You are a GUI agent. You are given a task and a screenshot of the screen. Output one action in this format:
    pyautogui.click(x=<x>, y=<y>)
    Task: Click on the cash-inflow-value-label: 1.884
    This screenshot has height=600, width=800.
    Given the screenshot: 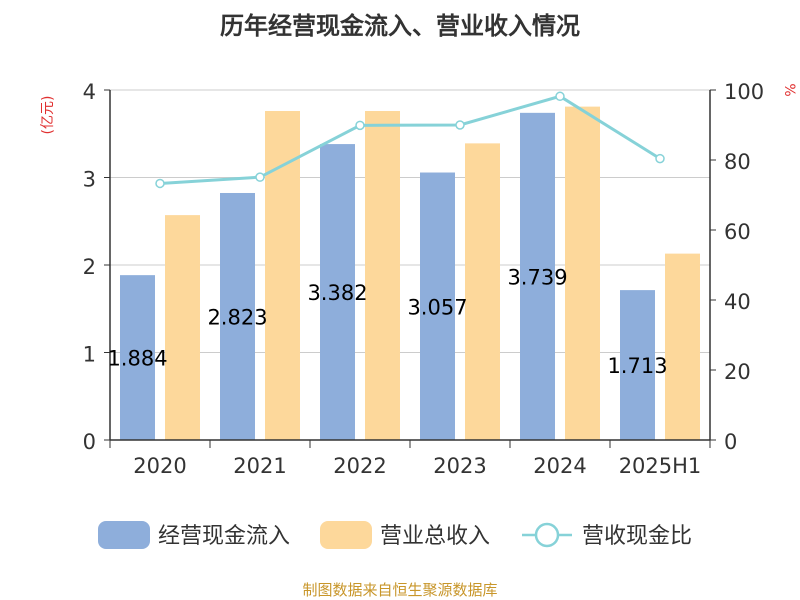 What is the action you would take?
    pyautogui.click(x=137, y=359)
    